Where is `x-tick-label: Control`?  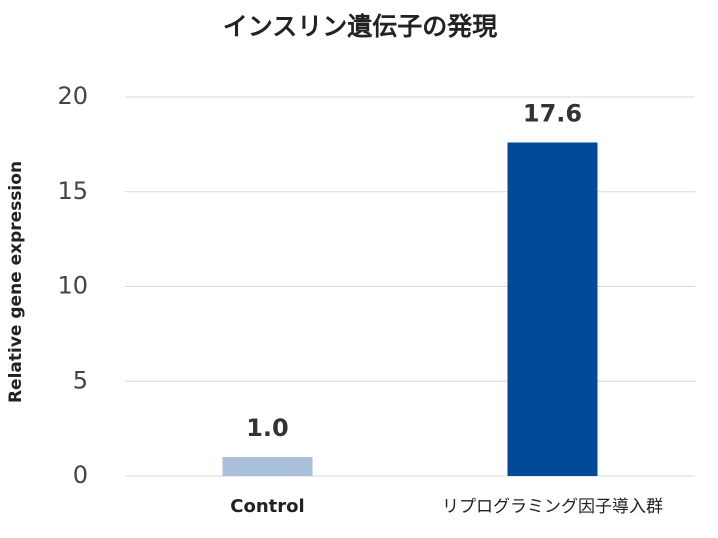 x-tick-label: Control is located at coordinates (267, 506).